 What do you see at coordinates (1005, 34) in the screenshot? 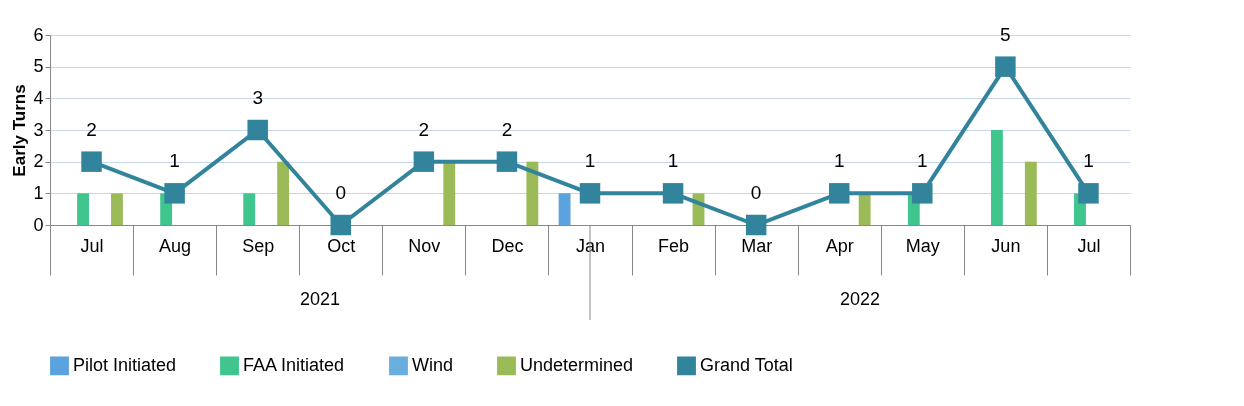
I see `data-label: 5` at bounding box center [1005, 34].